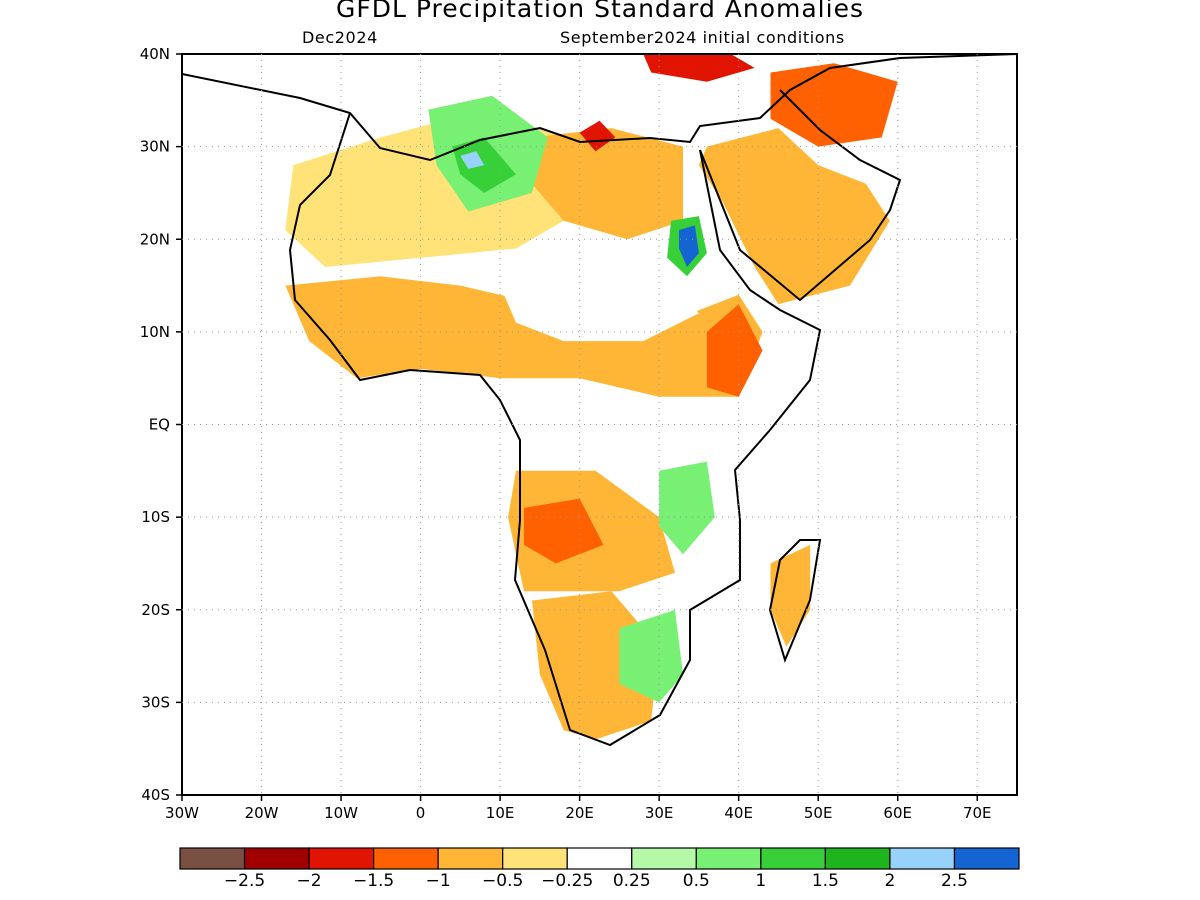 This screenshot has width=1200, height=900. What do you see at coordinates (341, 813) in the screenshot?
I see `x-tick-label: 10W` at bounding box center [341, 813].